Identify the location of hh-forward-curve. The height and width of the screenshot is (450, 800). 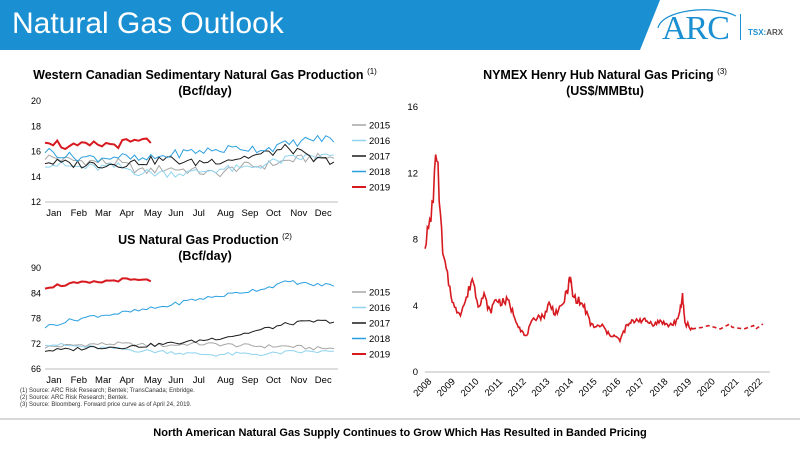
(727, 326).